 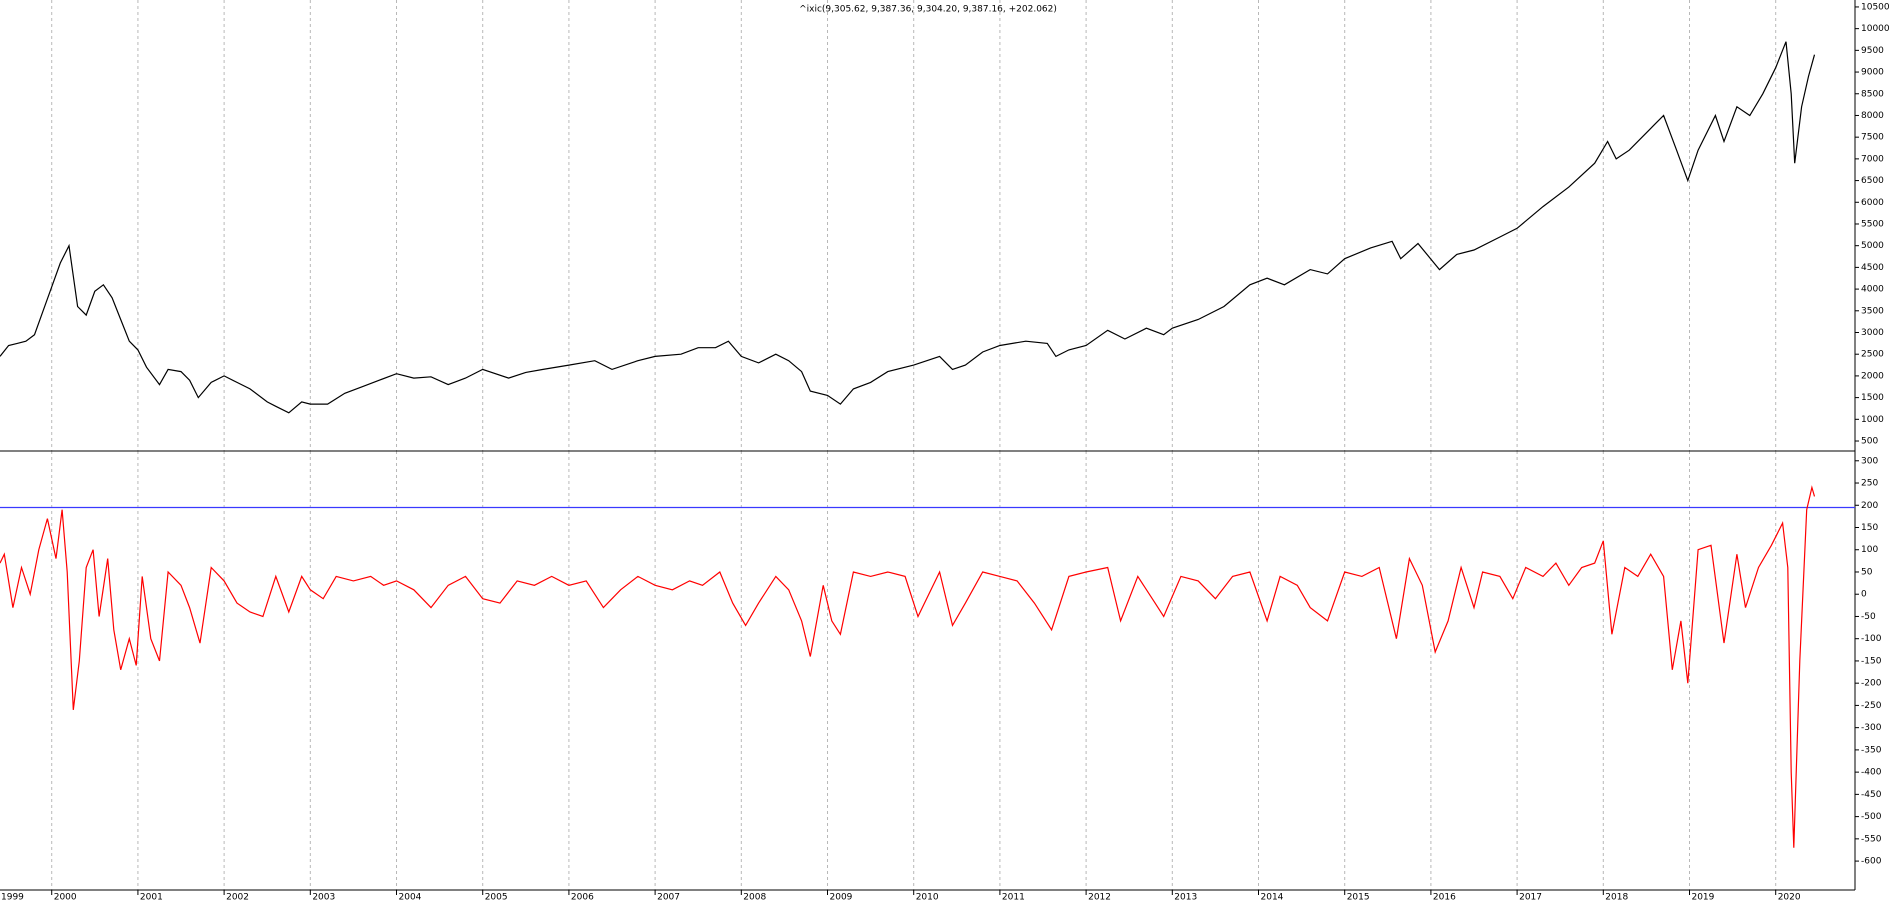 I want to click on x-tick-label: 2009, so click(x=841, y=898).